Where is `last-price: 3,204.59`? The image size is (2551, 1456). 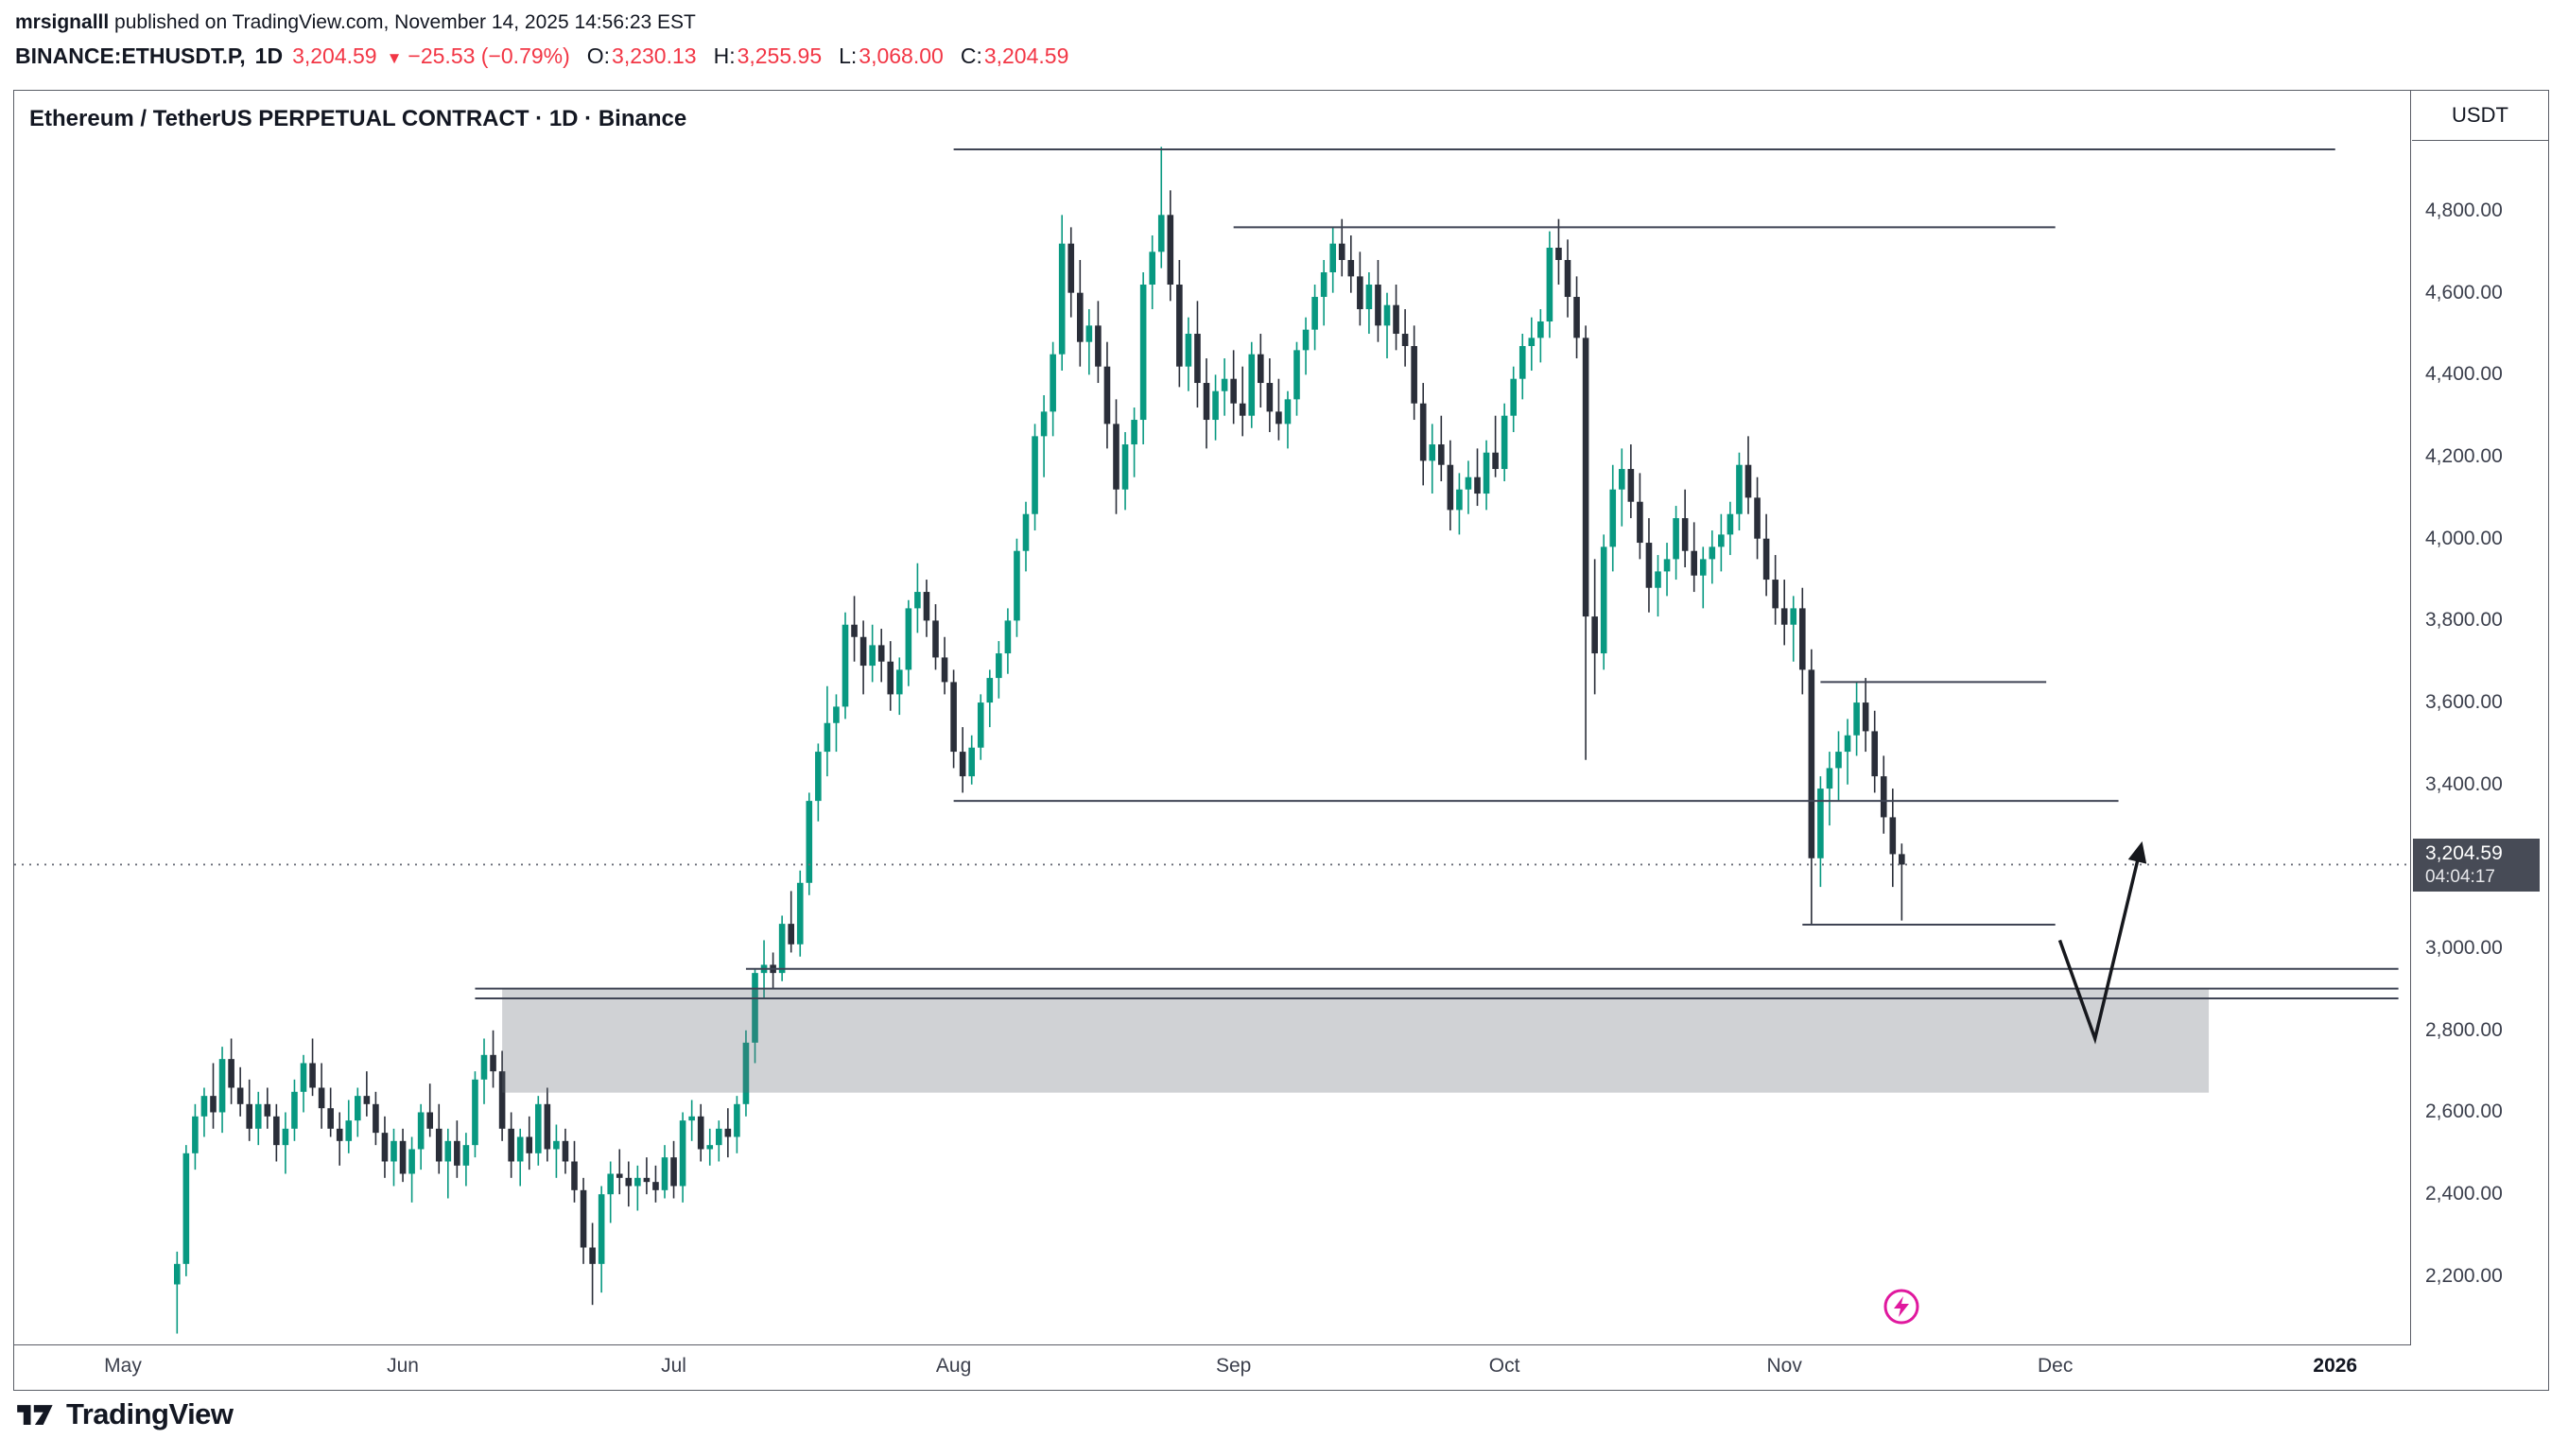 last-price: 3,204.59 is located at coordinates (334, 55).